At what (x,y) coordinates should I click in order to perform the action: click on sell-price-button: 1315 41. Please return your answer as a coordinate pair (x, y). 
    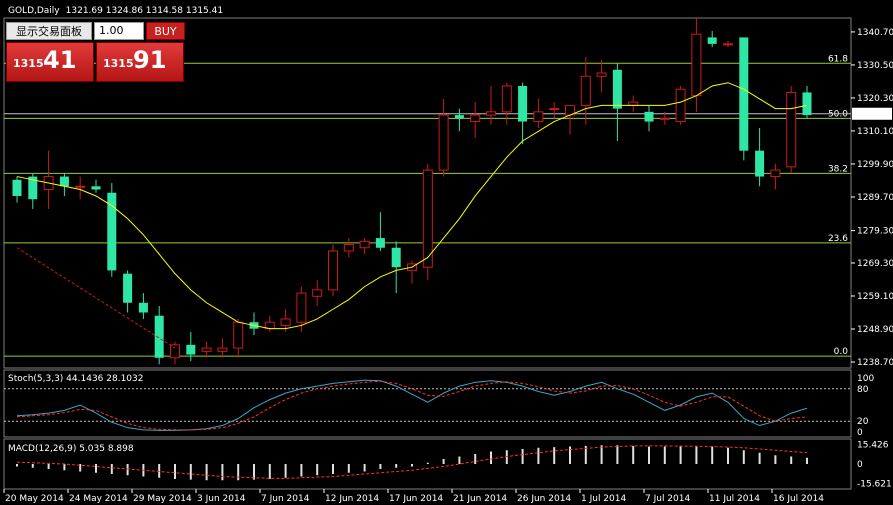
    Looking at the image, I should click on (50, 62).